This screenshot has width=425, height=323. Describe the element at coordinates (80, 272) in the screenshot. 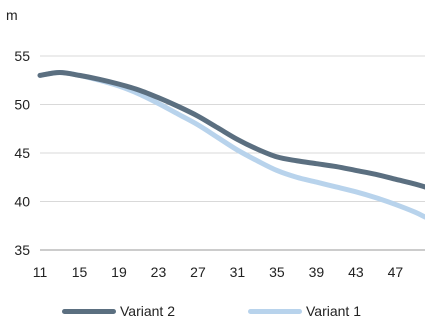

I see `x-tick-label: 15` at that location.